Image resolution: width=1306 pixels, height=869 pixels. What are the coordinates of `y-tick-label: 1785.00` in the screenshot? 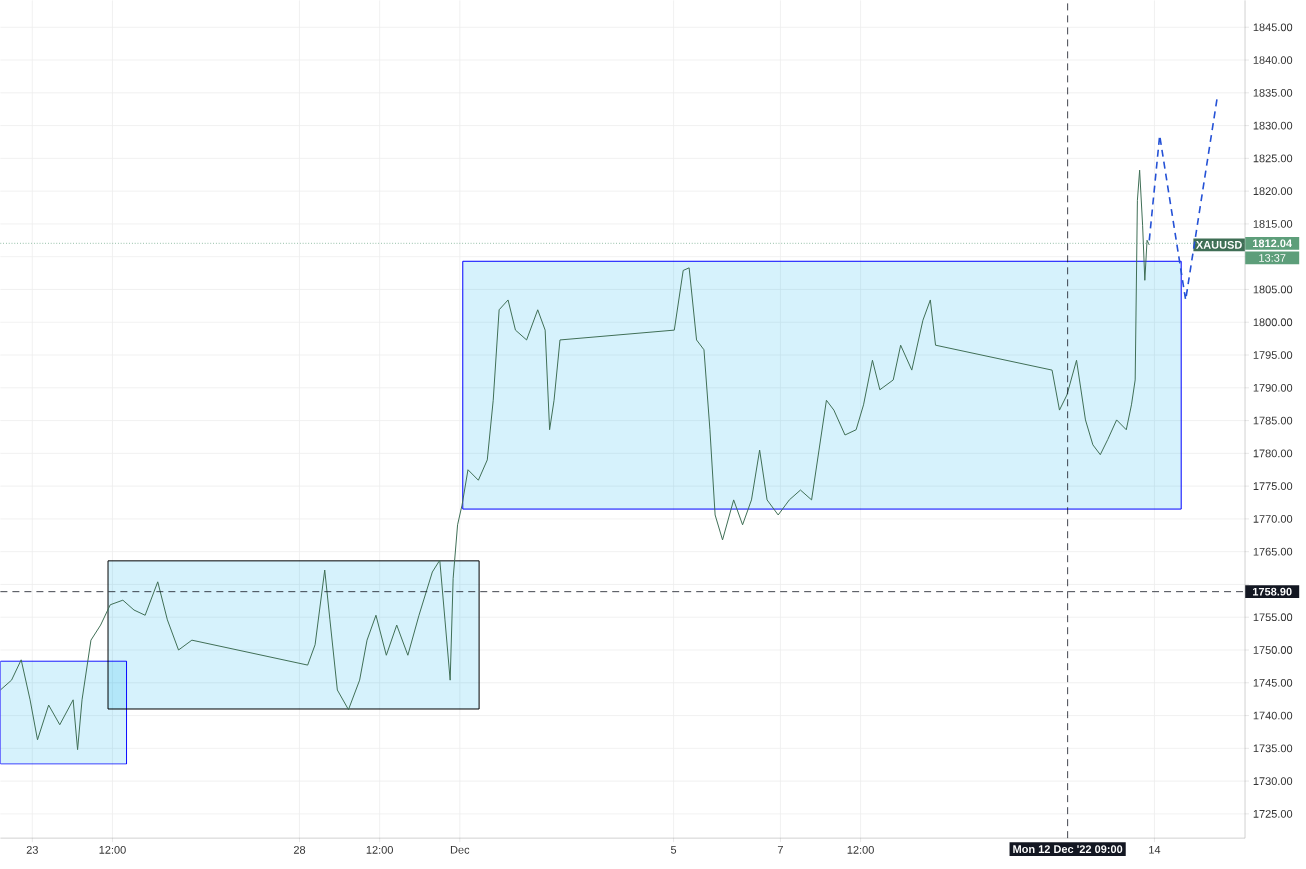 It's located at (1273, 420).